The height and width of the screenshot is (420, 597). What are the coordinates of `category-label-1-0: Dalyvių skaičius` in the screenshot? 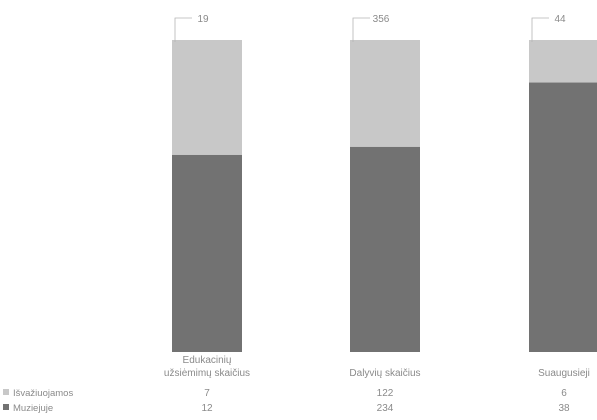 It's located at (384, 373).